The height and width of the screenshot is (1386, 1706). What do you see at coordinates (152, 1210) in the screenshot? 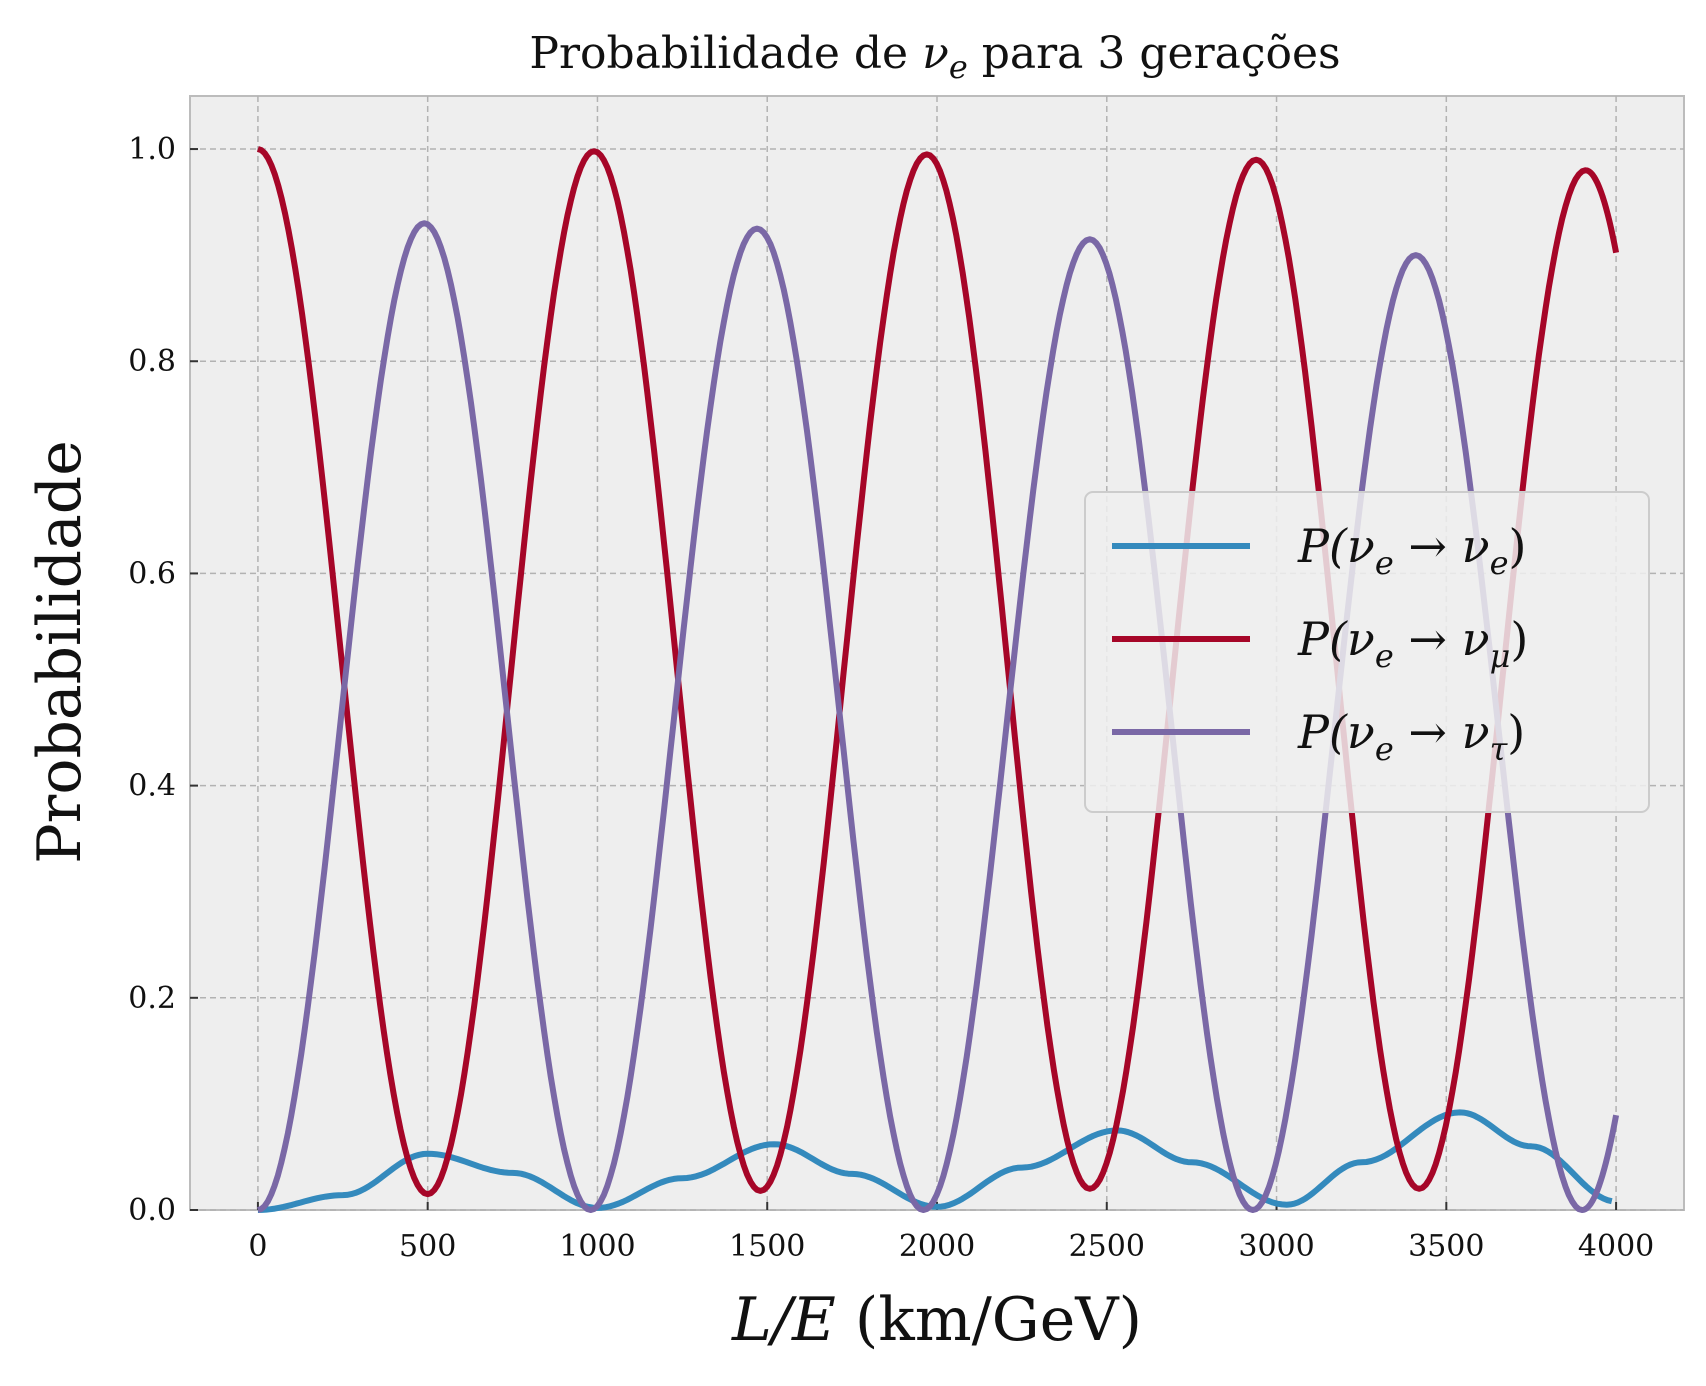
I see `y-tick-label: 0.0` at bounding box center [152, 1210].